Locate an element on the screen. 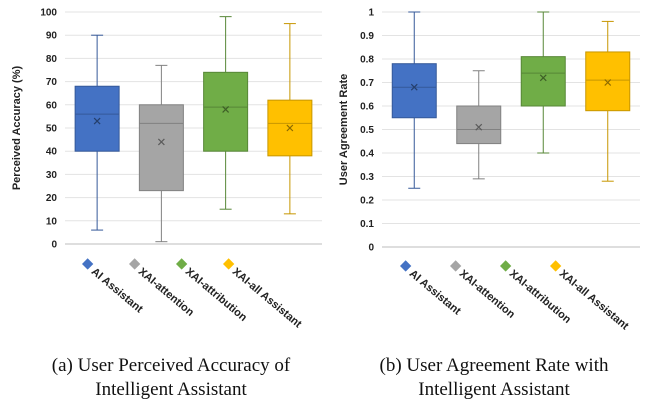  y-tick-label: 0.7 is located at coordinates (367, 83).